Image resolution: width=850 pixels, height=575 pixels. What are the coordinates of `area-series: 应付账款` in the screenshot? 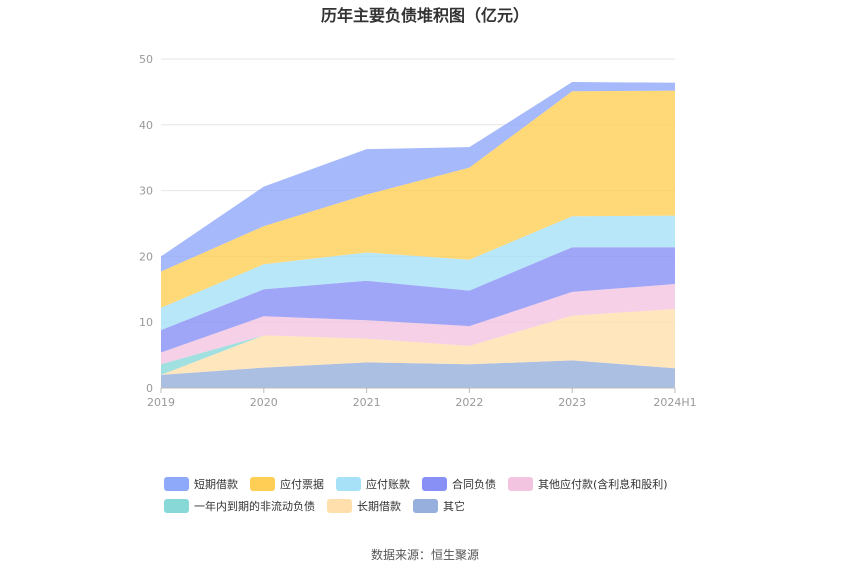 It's located at (418, 273).